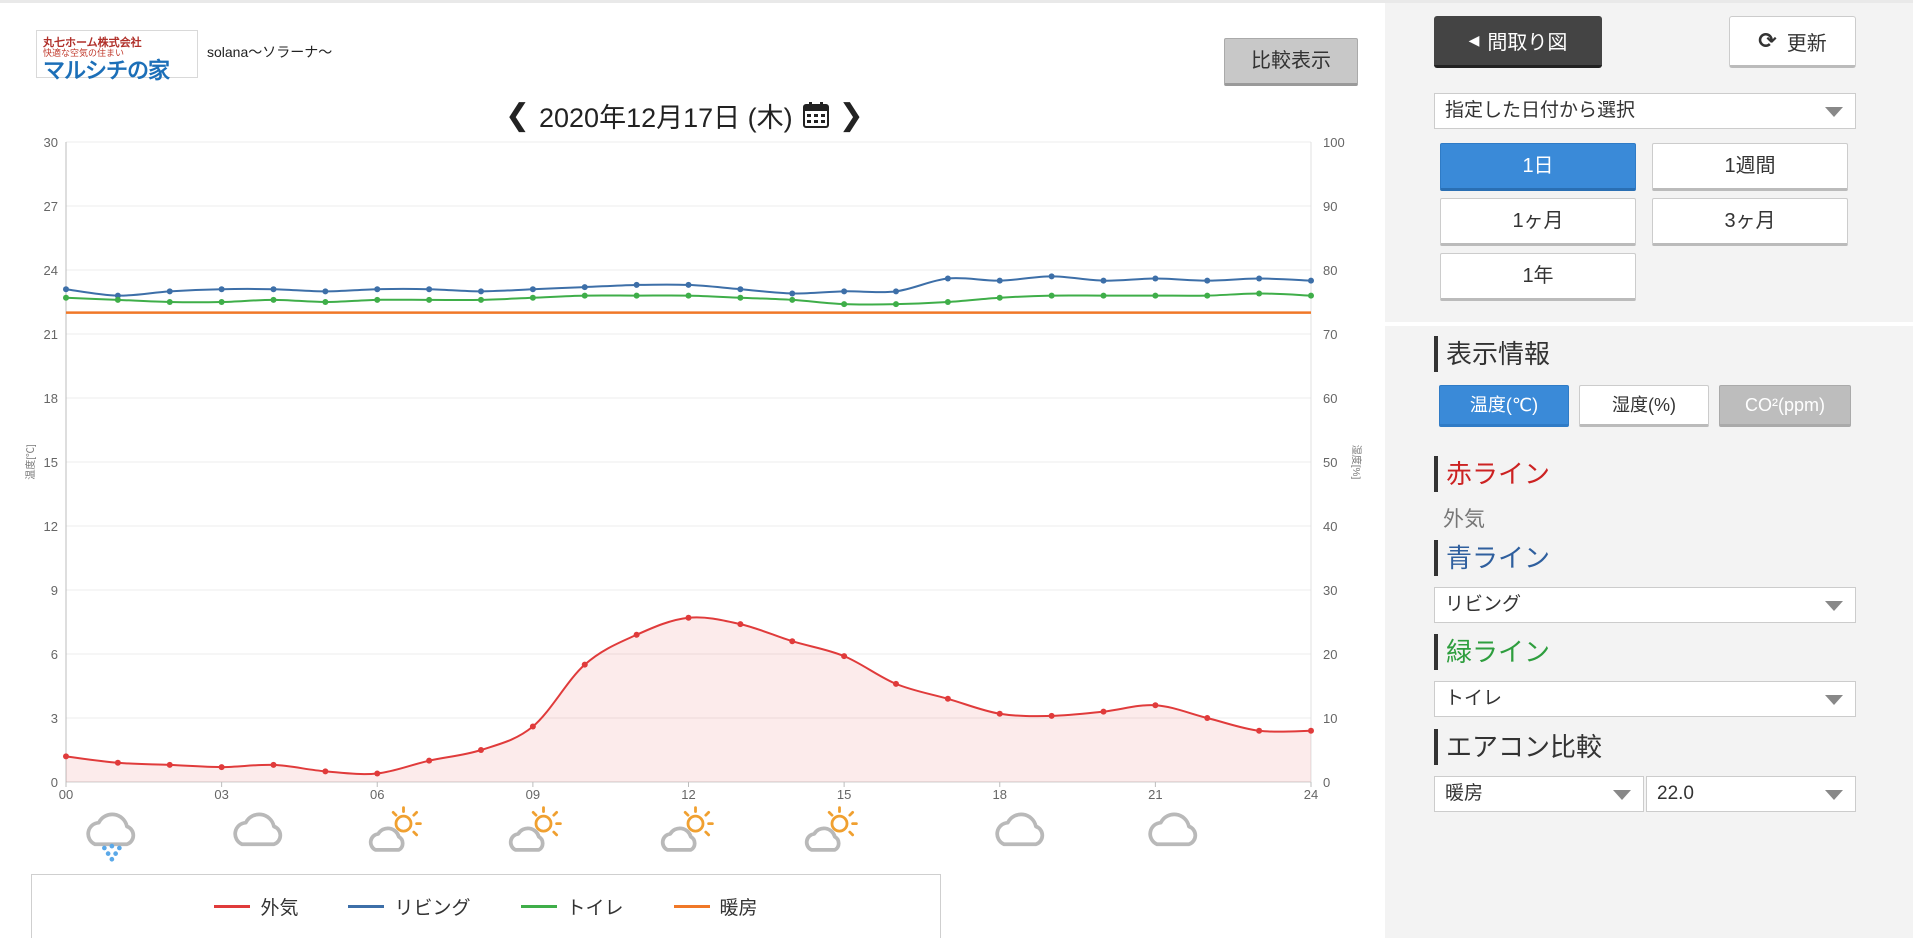 This screenshot has width=1913, height=938. I want to click on date-label: 2020年12月17日 (木), so click(666, 117).